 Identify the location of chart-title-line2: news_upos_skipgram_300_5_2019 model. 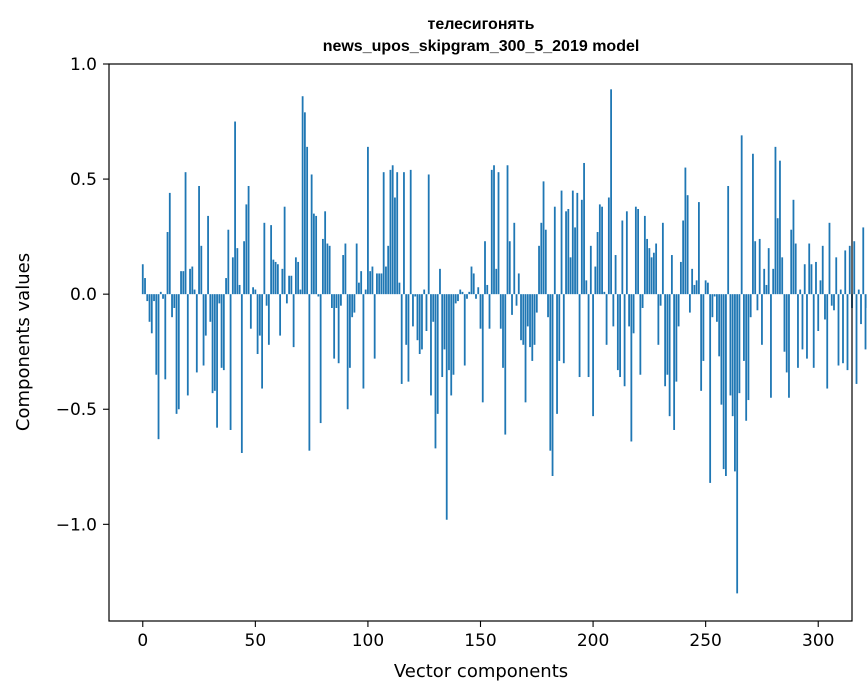
(481, 46).